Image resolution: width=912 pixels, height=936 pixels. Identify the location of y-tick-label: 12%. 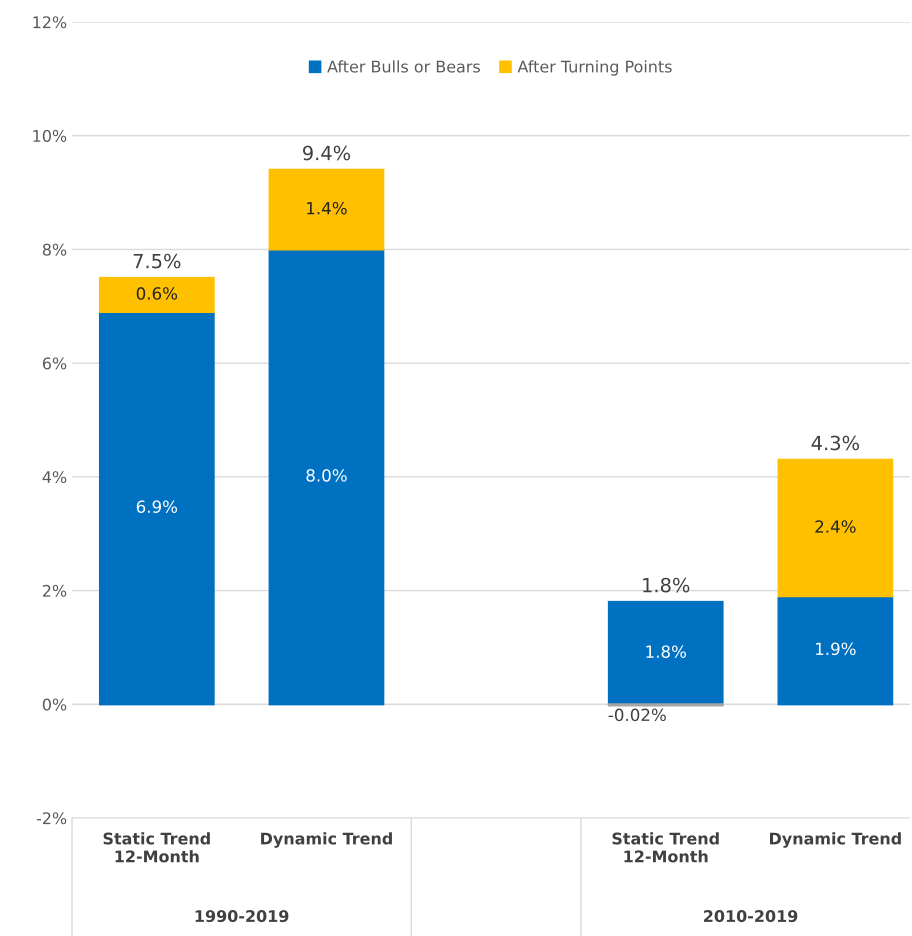
(49, 22).